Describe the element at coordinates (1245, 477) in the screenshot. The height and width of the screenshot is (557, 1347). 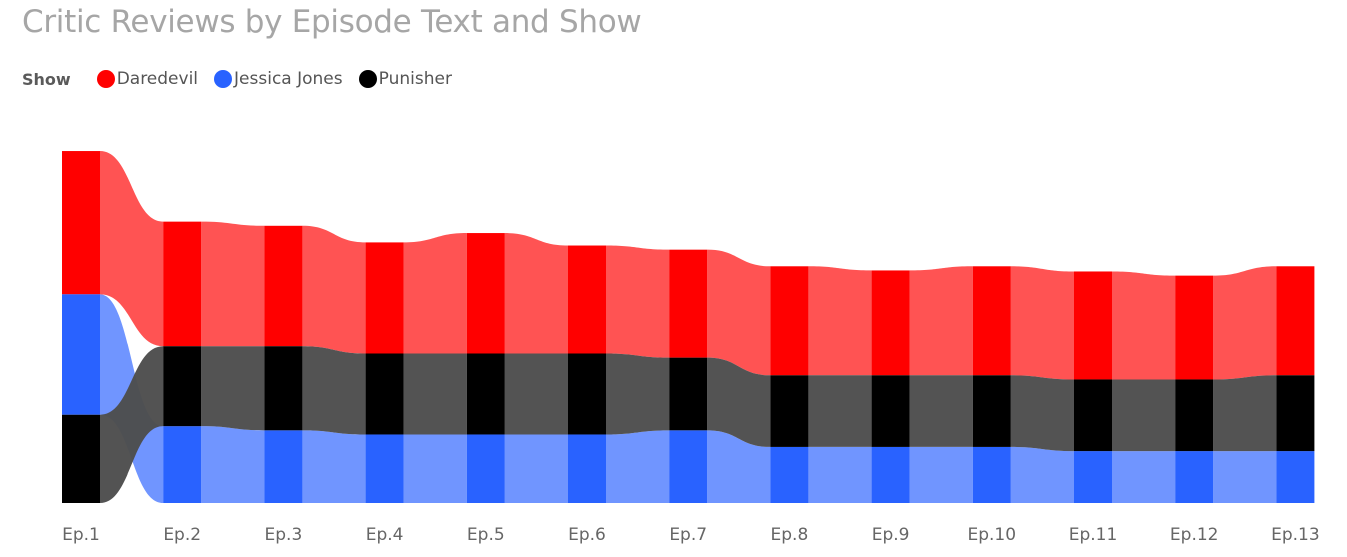
I see `ribbon-jessica-jones-ep.12` at that location.